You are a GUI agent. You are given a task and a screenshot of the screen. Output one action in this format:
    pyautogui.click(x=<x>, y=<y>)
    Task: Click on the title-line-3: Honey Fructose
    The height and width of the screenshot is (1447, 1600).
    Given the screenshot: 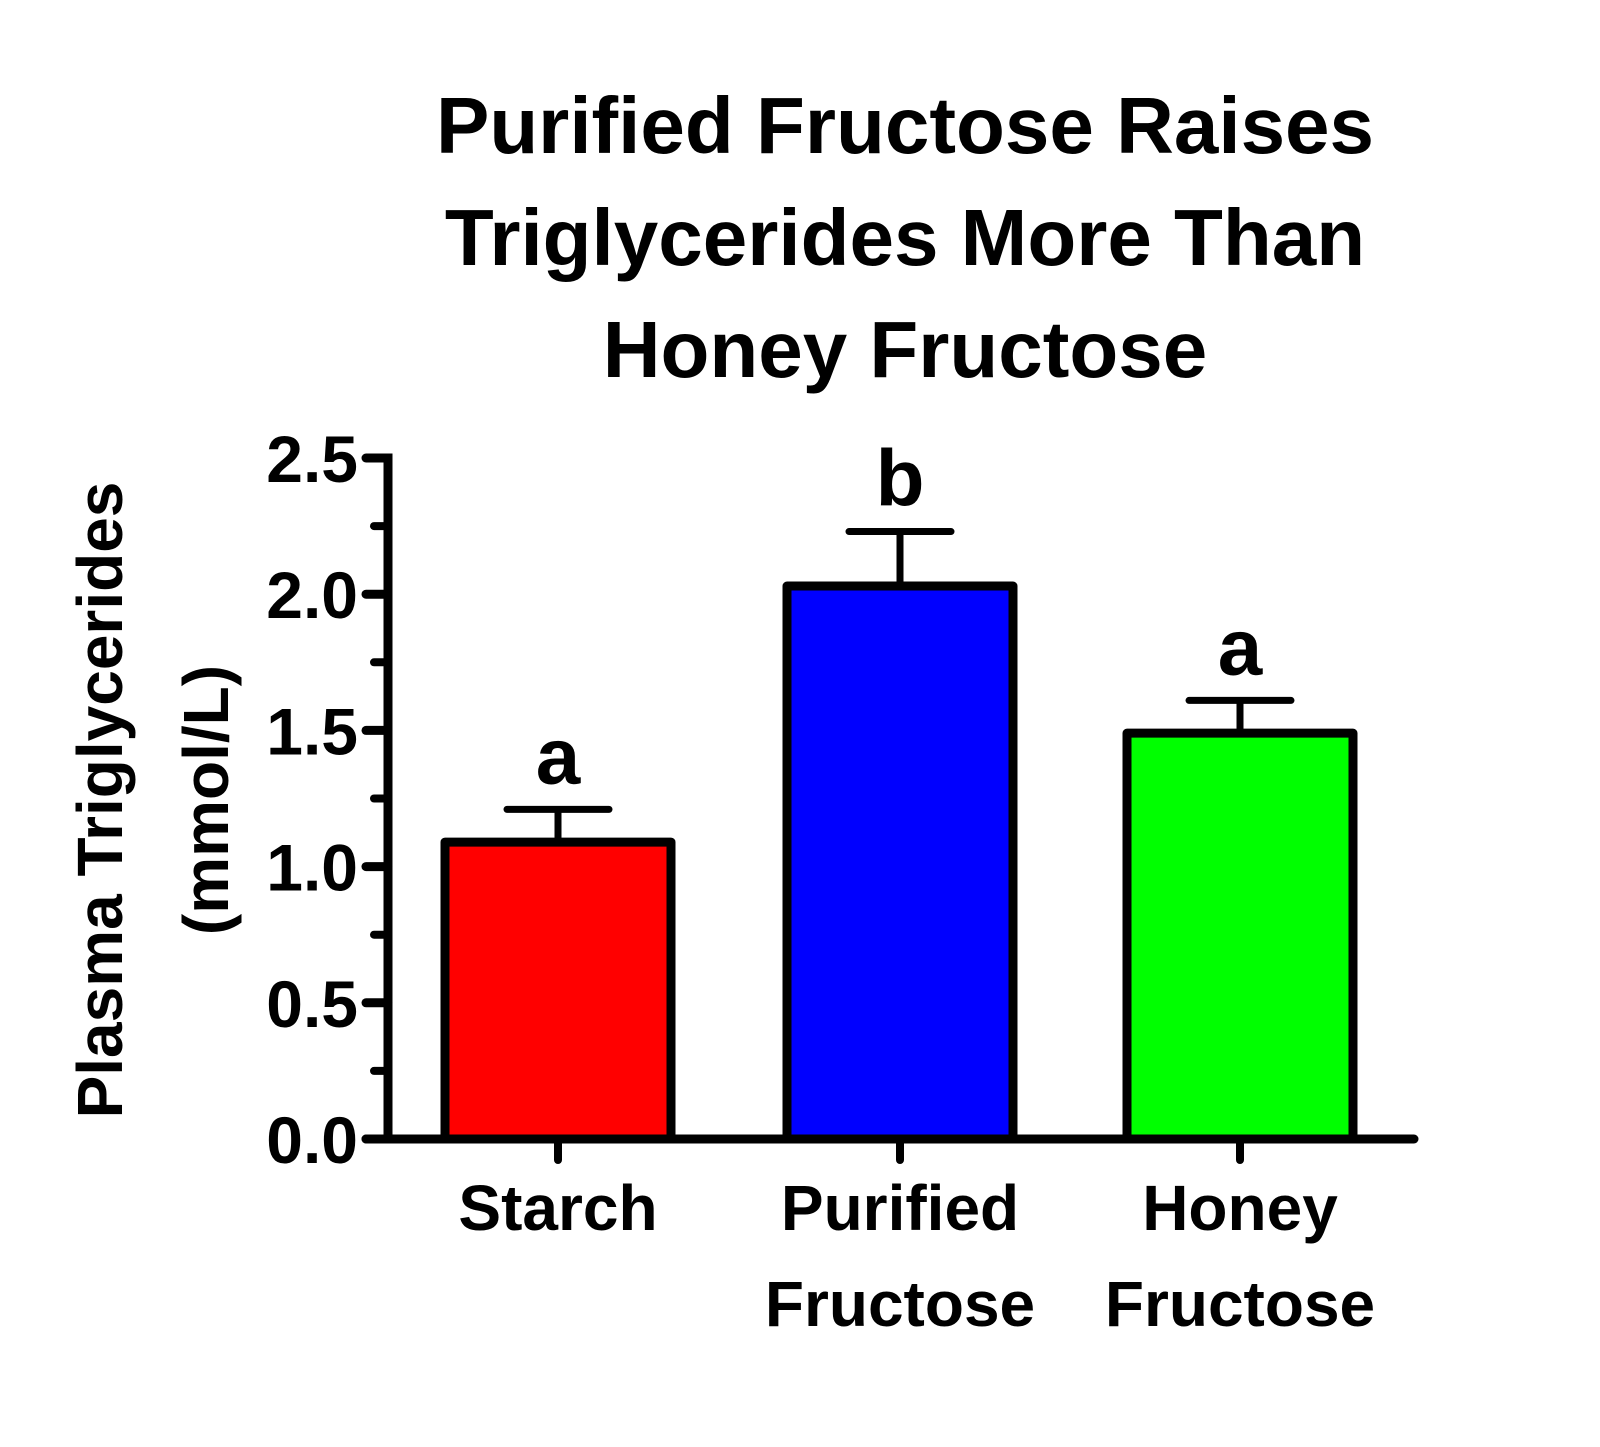 What is the action you would take?
    pyautogui.click(x=905, y=349)
    